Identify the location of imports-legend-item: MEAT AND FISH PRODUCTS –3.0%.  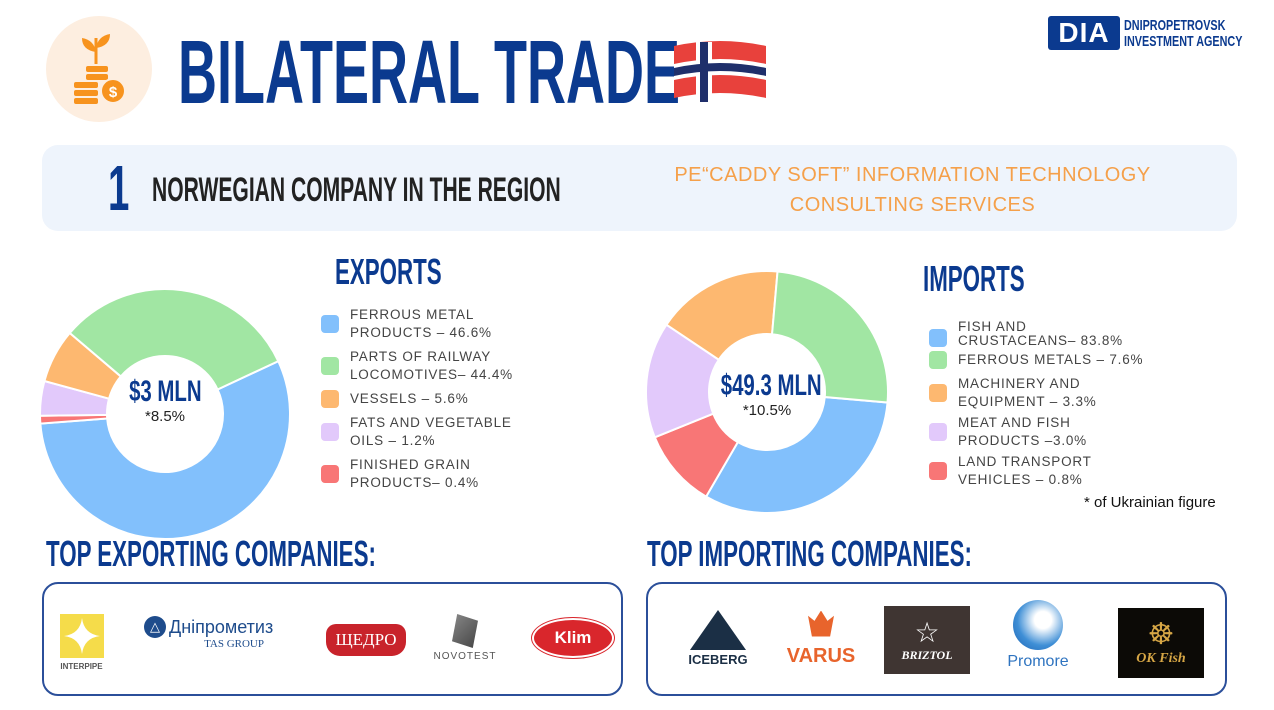
(1008, 432).